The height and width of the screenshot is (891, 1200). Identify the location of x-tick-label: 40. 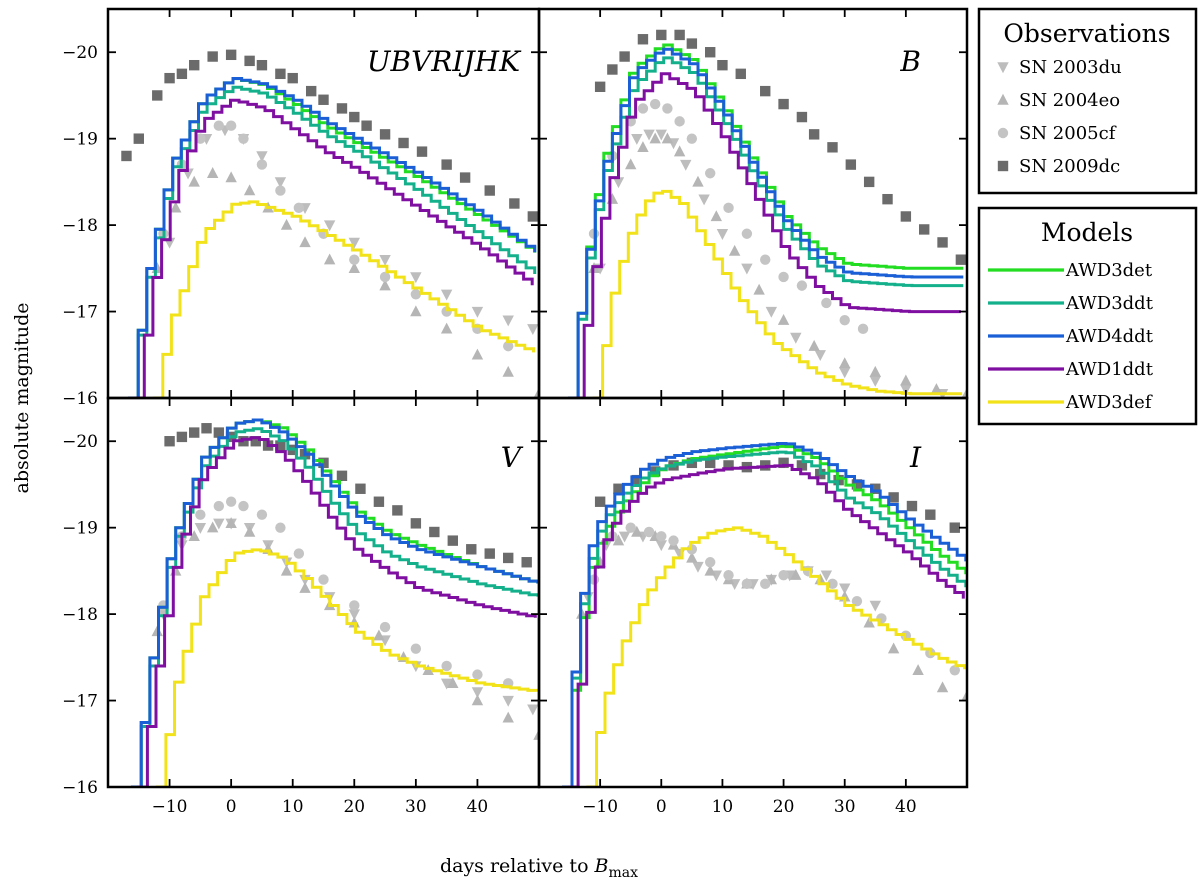
(906, 807).